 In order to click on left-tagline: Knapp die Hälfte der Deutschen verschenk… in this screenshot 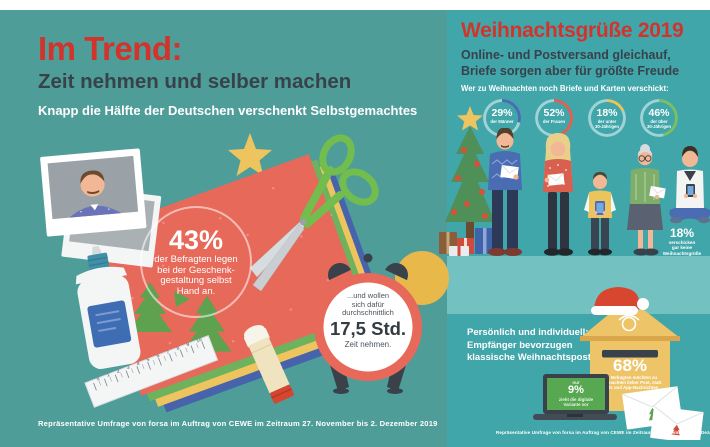, I will do `click(228, 110)`.